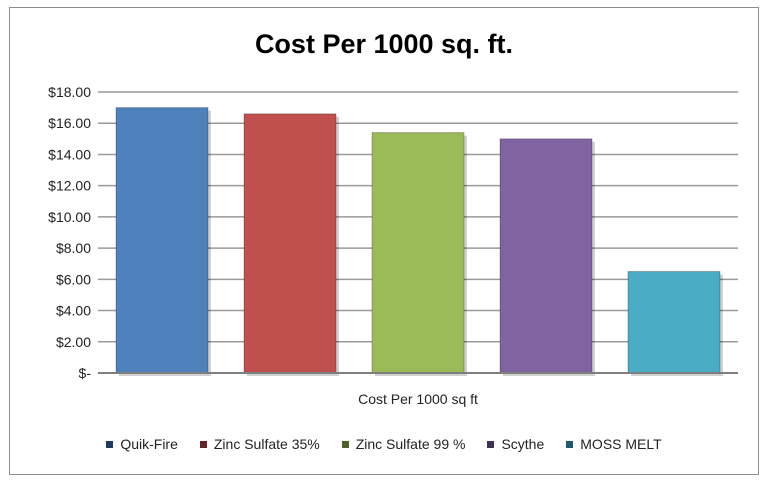 The width and height of the screenshot is (768, 484). Describe the element at coordinates (523, 444) in the screenshot. I see `legend-label: Scythe` at that location.